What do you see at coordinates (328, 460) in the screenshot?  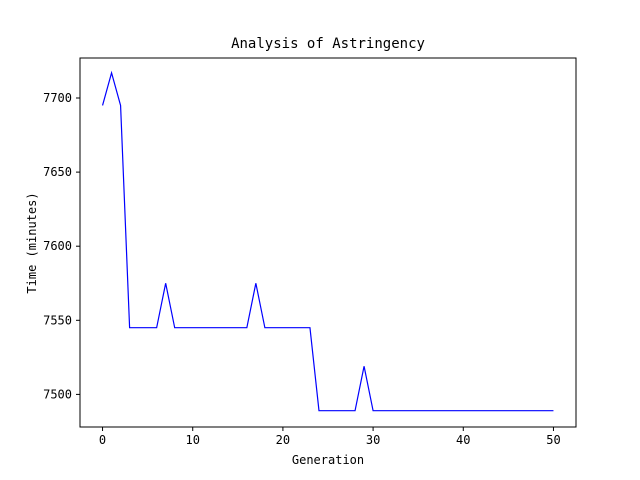 I see `x-axis-label: Generation` at bounding box center [328, 460].